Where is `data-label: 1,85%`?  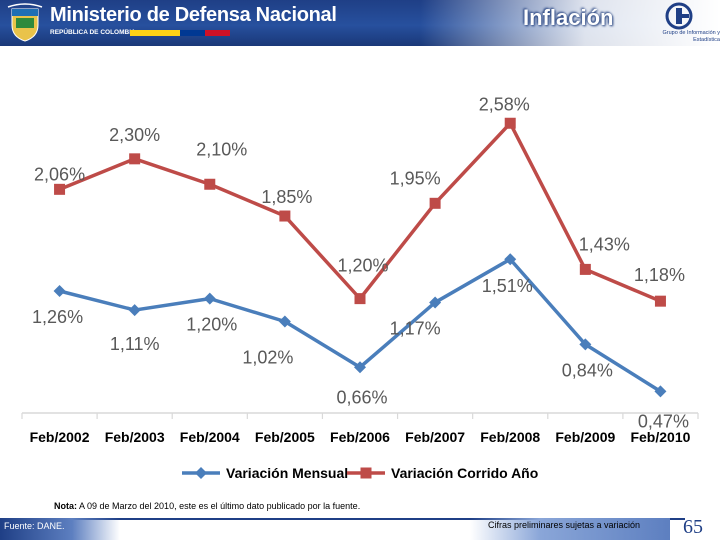 data-label: 1,85% is located at coordinates (286, 197).